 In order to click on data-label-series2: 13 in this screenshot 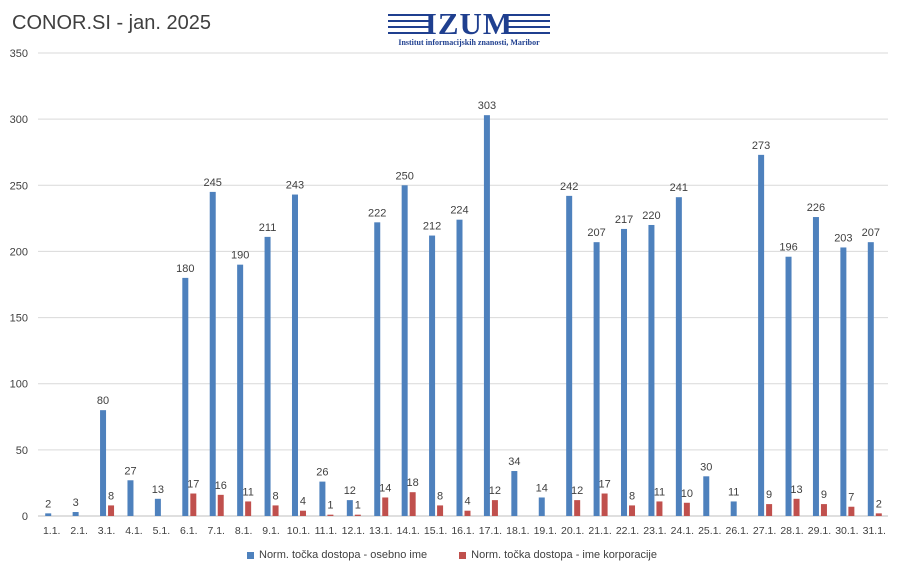, I will do `click(796, 490)`.